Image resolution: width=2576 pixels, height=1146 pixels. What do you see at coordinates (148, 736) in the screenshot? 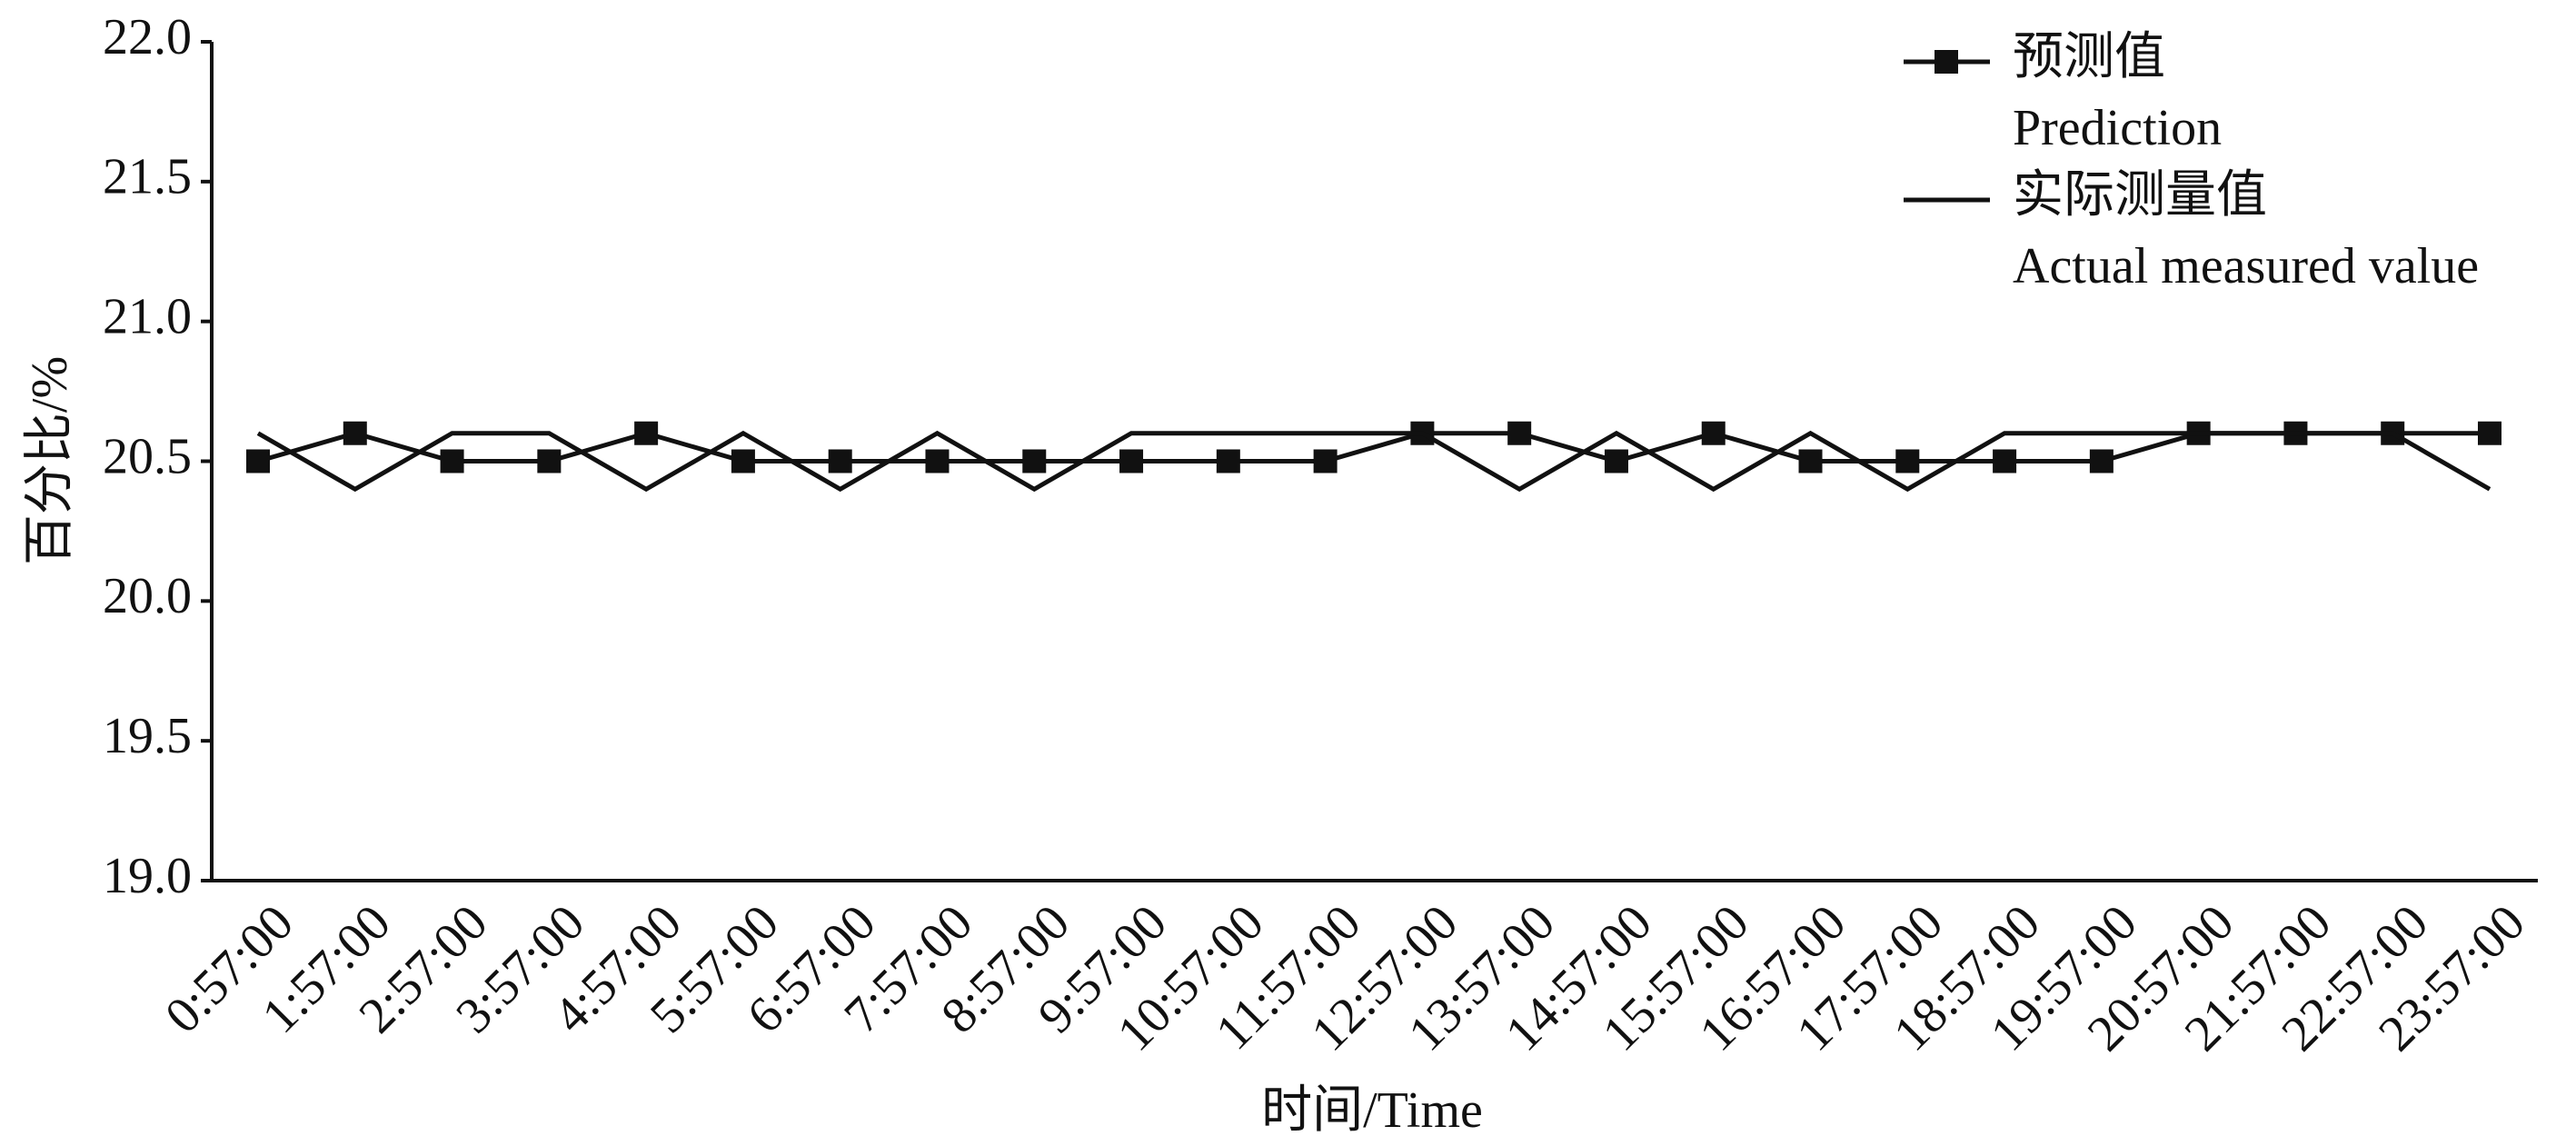
I see `y-tick-label: 19.5` at bounding box center [148, 736].